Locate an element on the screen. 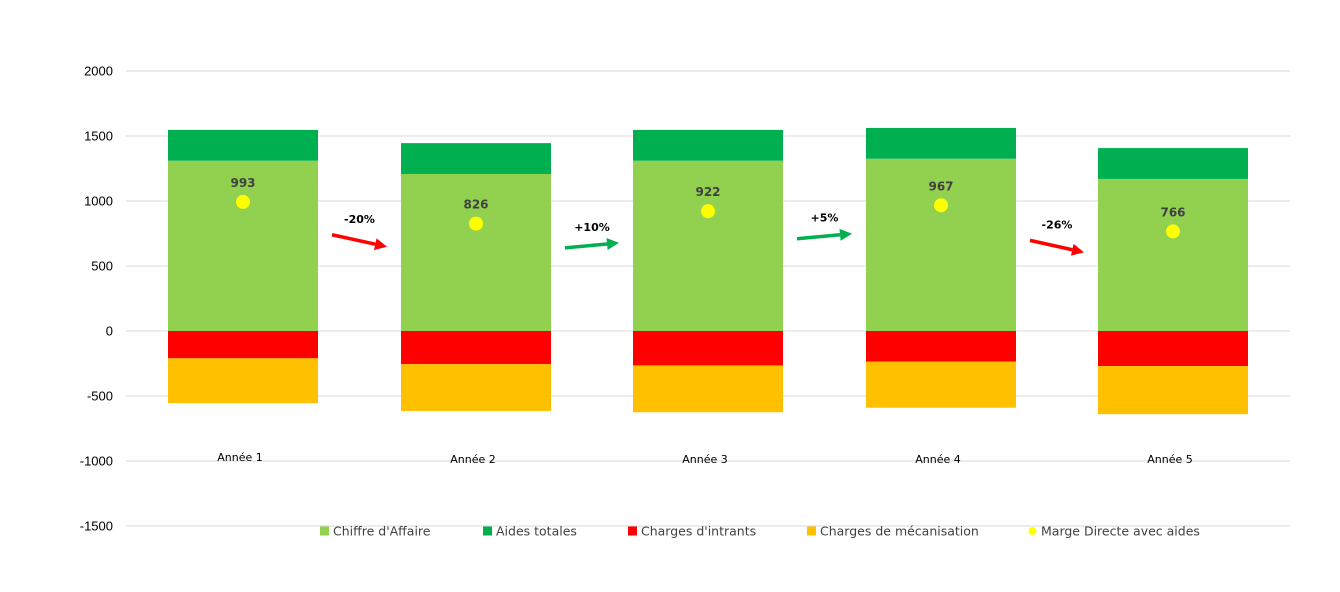  data-label: 922 is located at coordinates (707, 192).